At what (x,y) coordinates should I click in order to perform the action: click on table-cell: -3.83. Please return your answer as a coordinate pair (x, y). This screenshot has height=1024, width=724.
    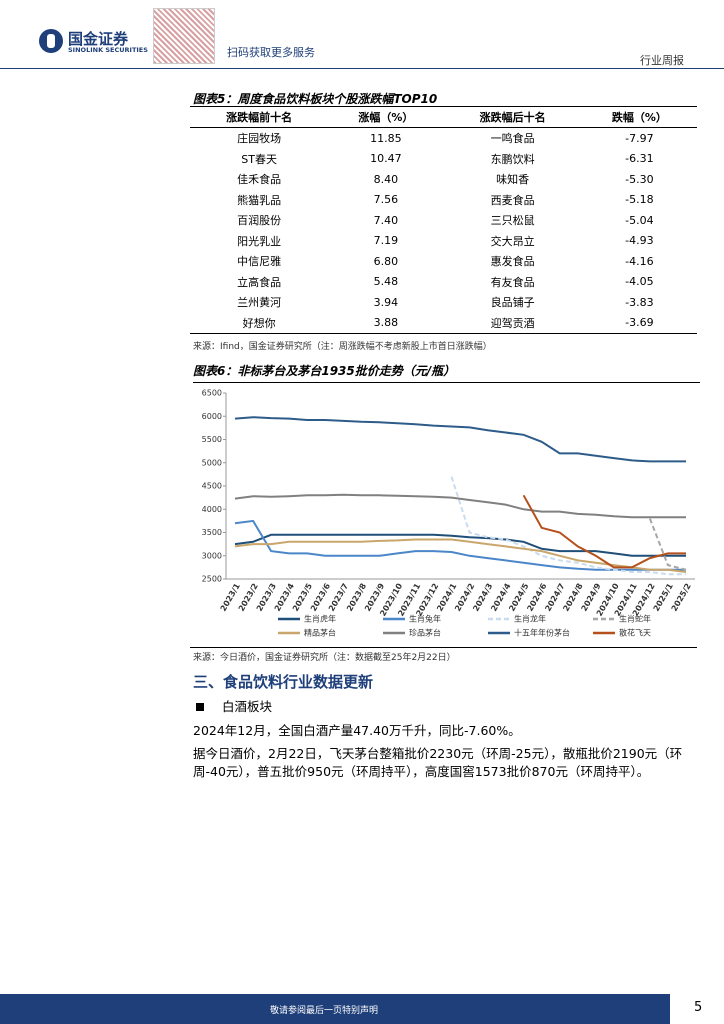
    Looking at the image, I should click on (639, 302).